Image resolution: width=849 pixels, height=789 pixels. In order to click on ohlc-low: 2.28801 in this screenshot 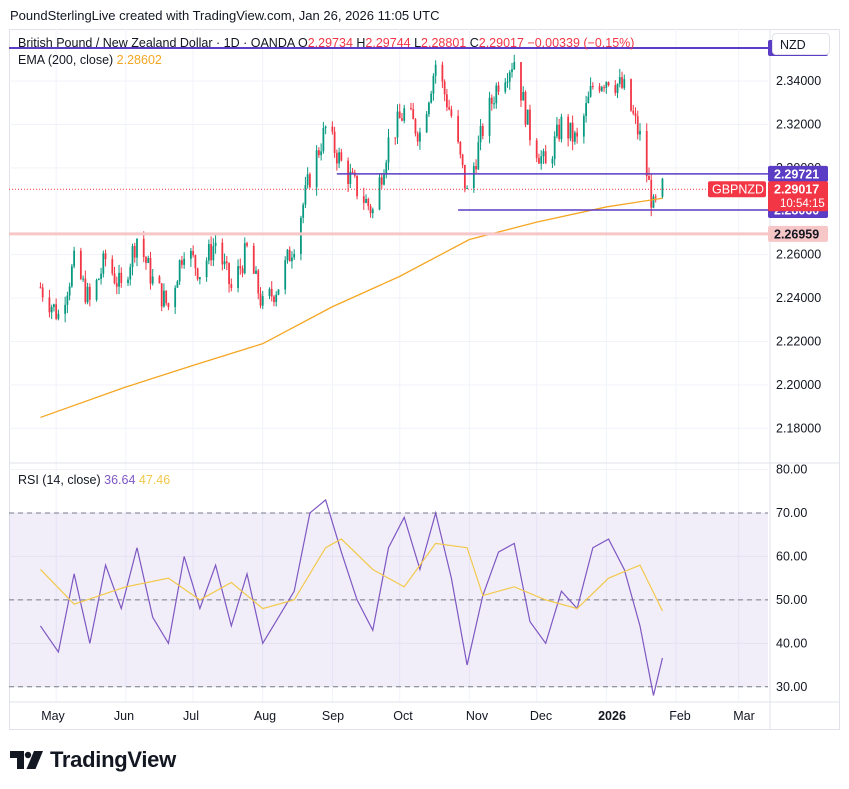, I will do `click(444, 43)`.